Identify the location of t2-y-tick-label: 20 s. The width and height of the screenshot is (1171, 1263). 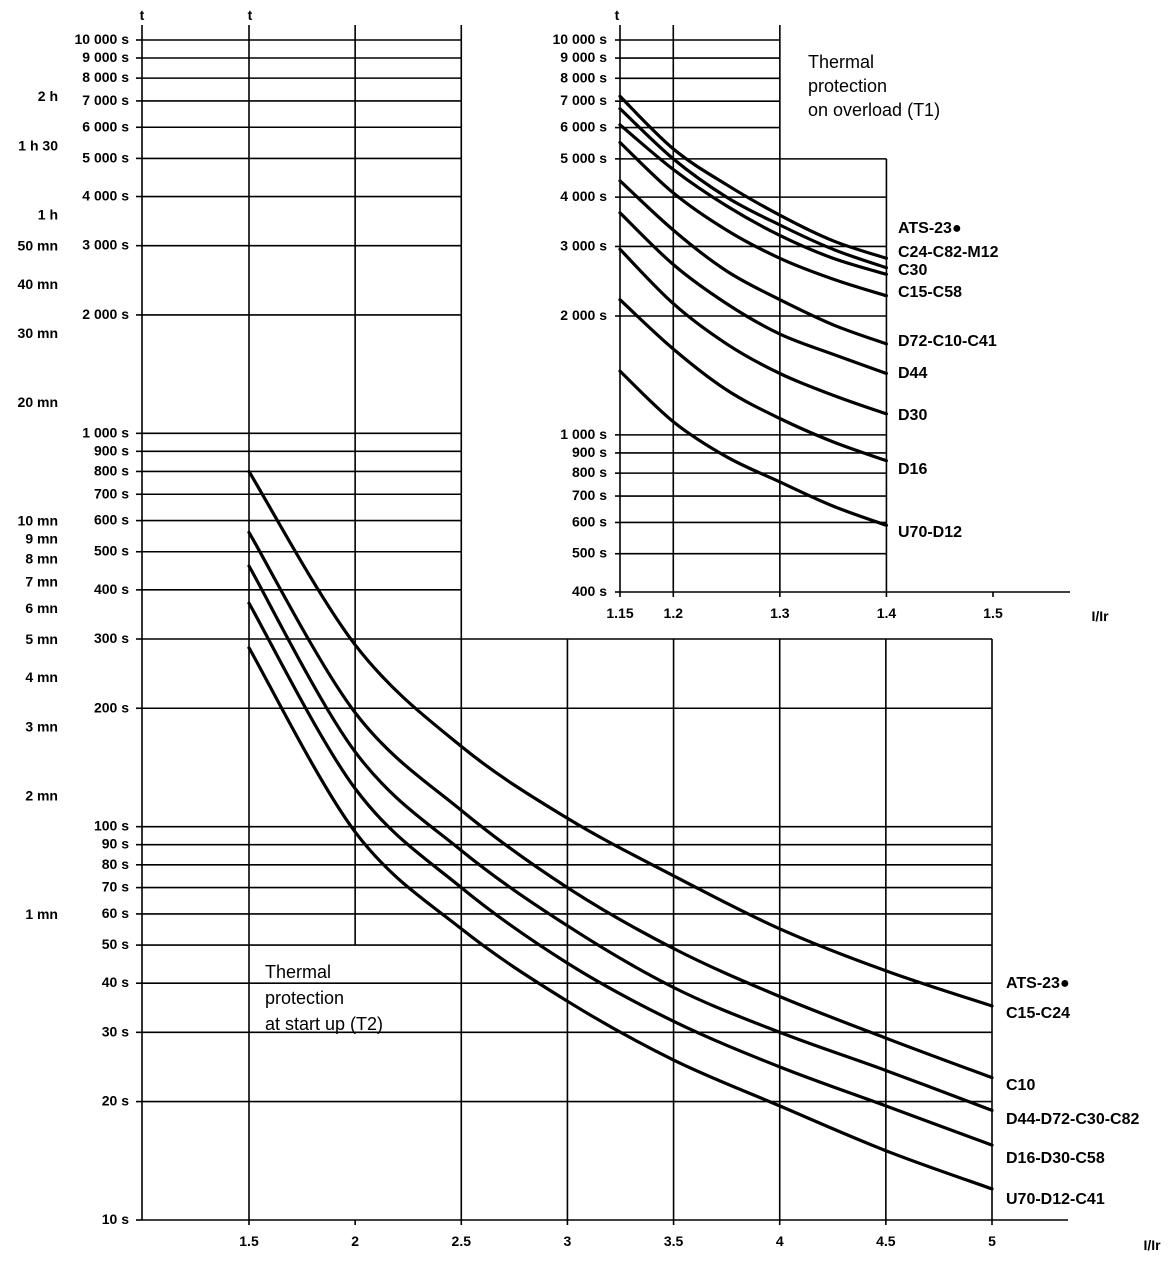
(115, 1101).